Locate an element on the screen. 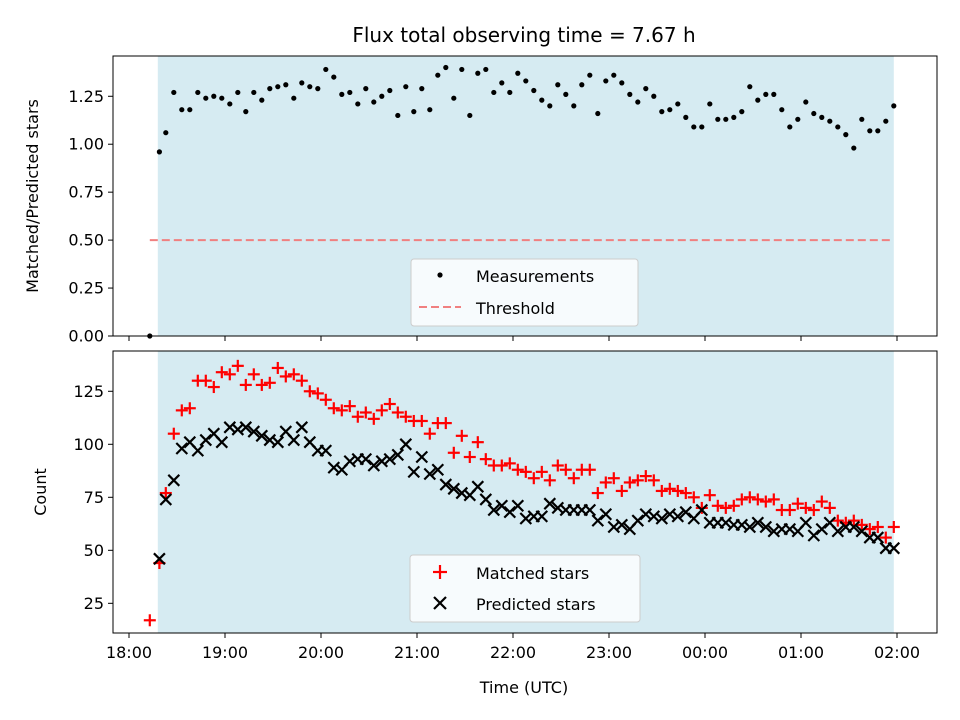  top-y-axis: 0.00 0.25 0.50 0.75 1.00 1.25 is located at coordinates (90, 216).